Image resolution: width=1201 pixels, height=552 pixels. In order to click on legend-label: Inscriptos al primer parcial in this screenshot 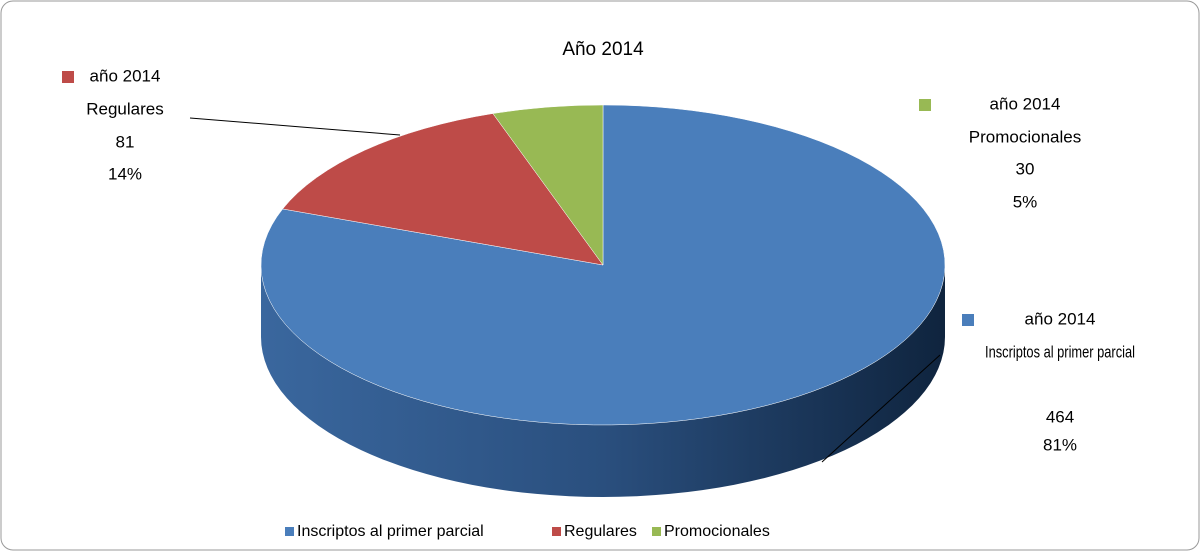, I will do `click(390, 531)`.